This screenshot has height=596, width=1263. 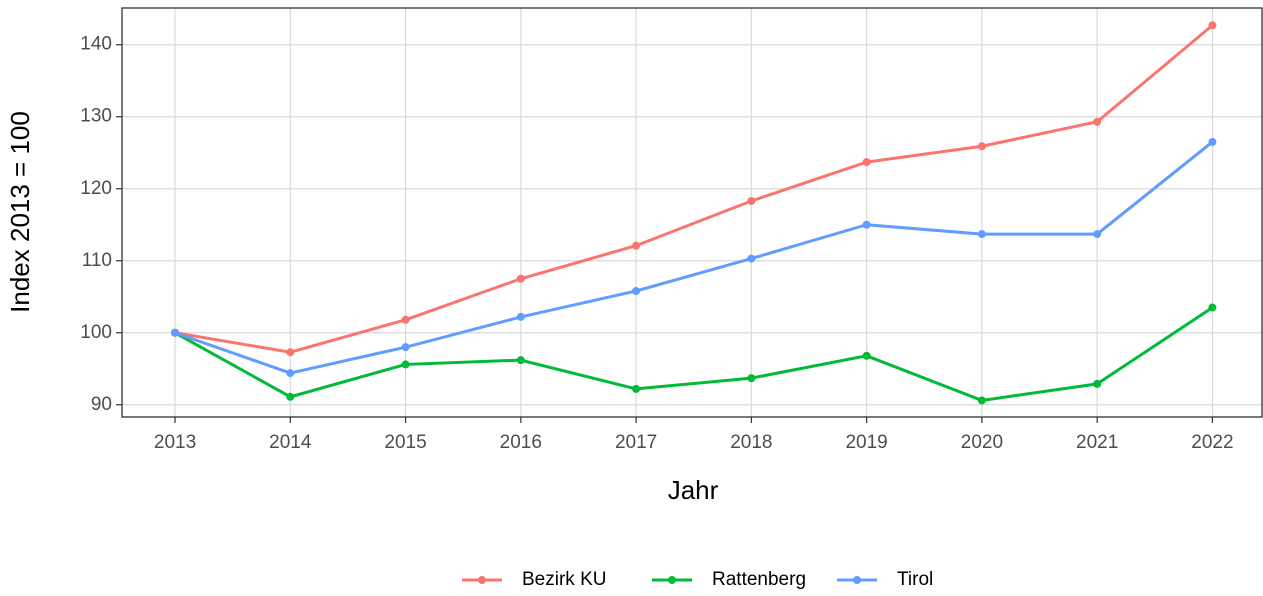 I want to click on x-tick-label: 2014, so click(x=290, y=442).